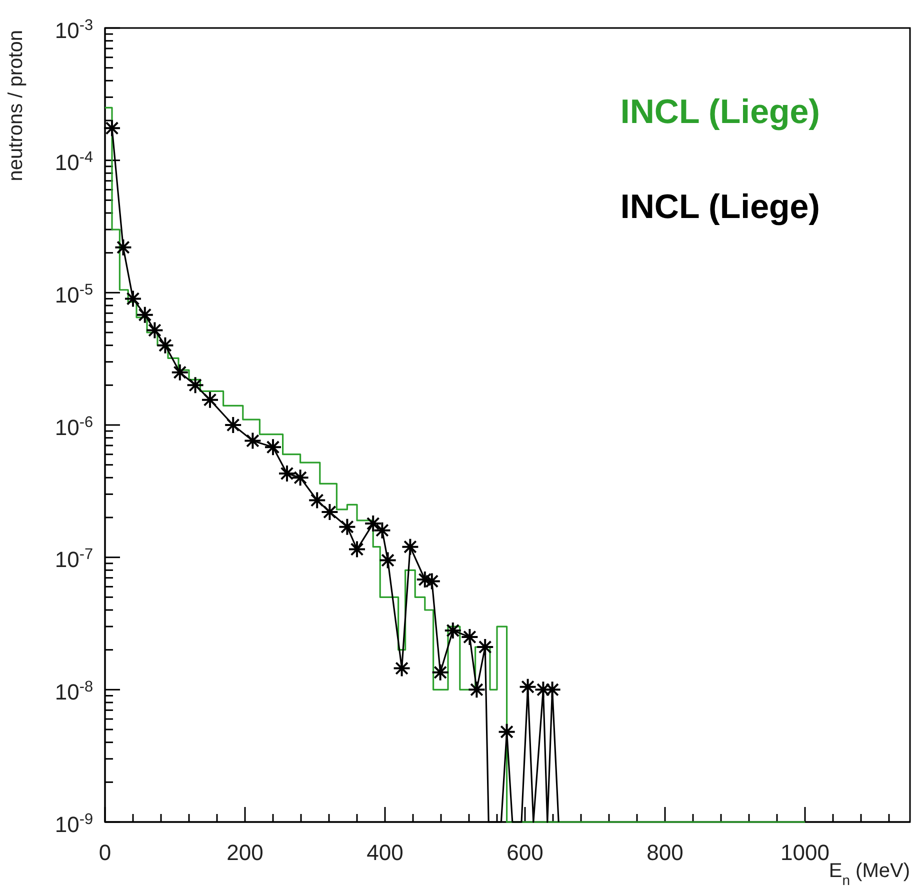  What do you see at coordinates (73, 29) in the screenshot?
I see `y-tick-label: 10$^{-3}$` at bounding box center [73, 29].